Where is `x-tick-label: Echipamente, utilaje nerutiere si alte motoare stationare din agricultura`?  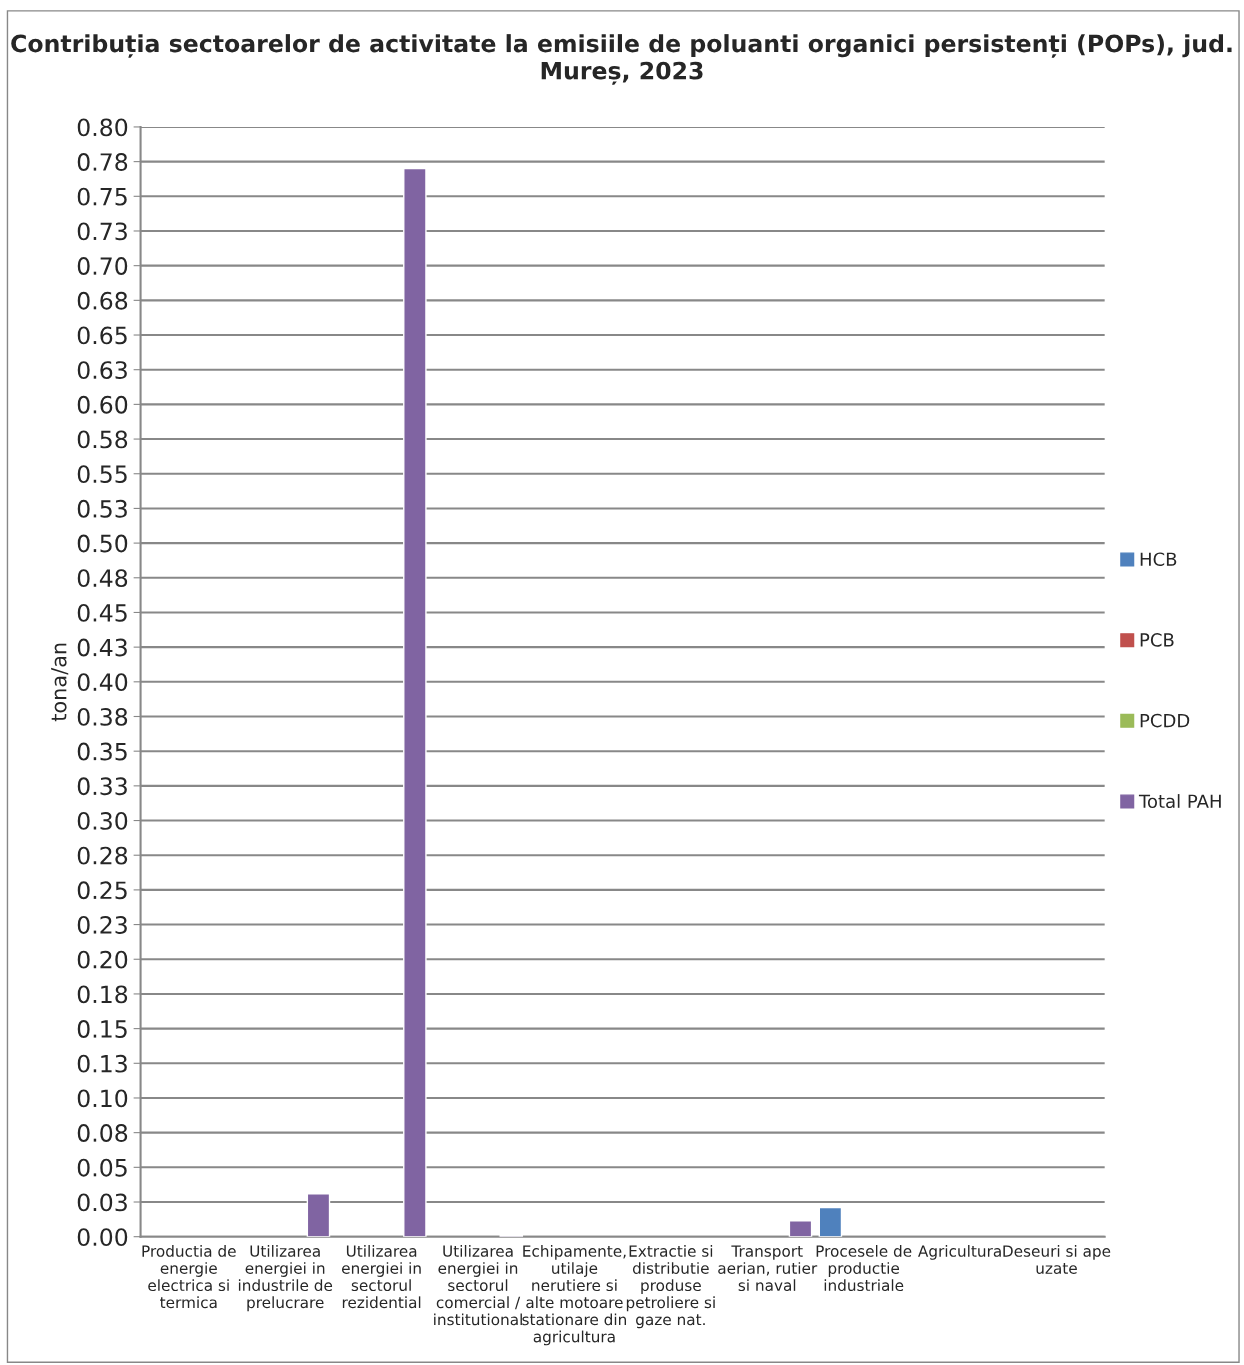
x-tick-label: Echipamente, utilaje nerutiere si alte motoare stationare din agricultura is located at coordinates (574, 1295).